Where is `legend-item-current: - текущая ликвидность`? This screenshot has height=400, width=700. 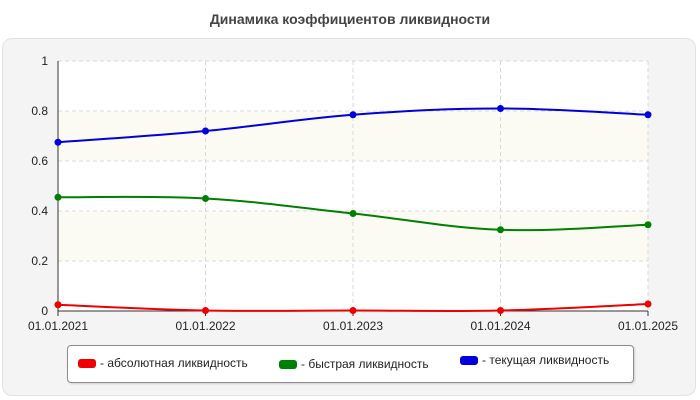 legend-item-current: - текущая ликвидность is located at coordinates (534, 360).